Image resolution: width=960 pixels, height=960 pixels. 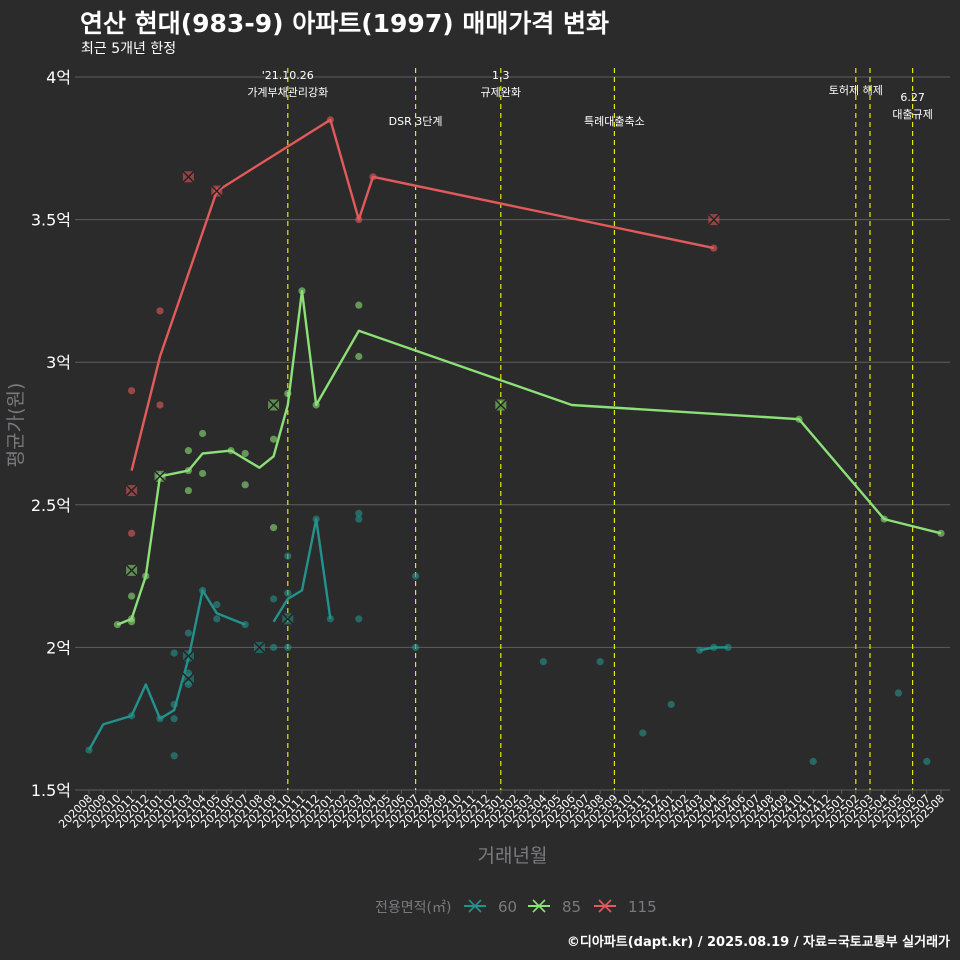 I want to click on y-axis-title: 평균가(원), so click(x=16, y=425).